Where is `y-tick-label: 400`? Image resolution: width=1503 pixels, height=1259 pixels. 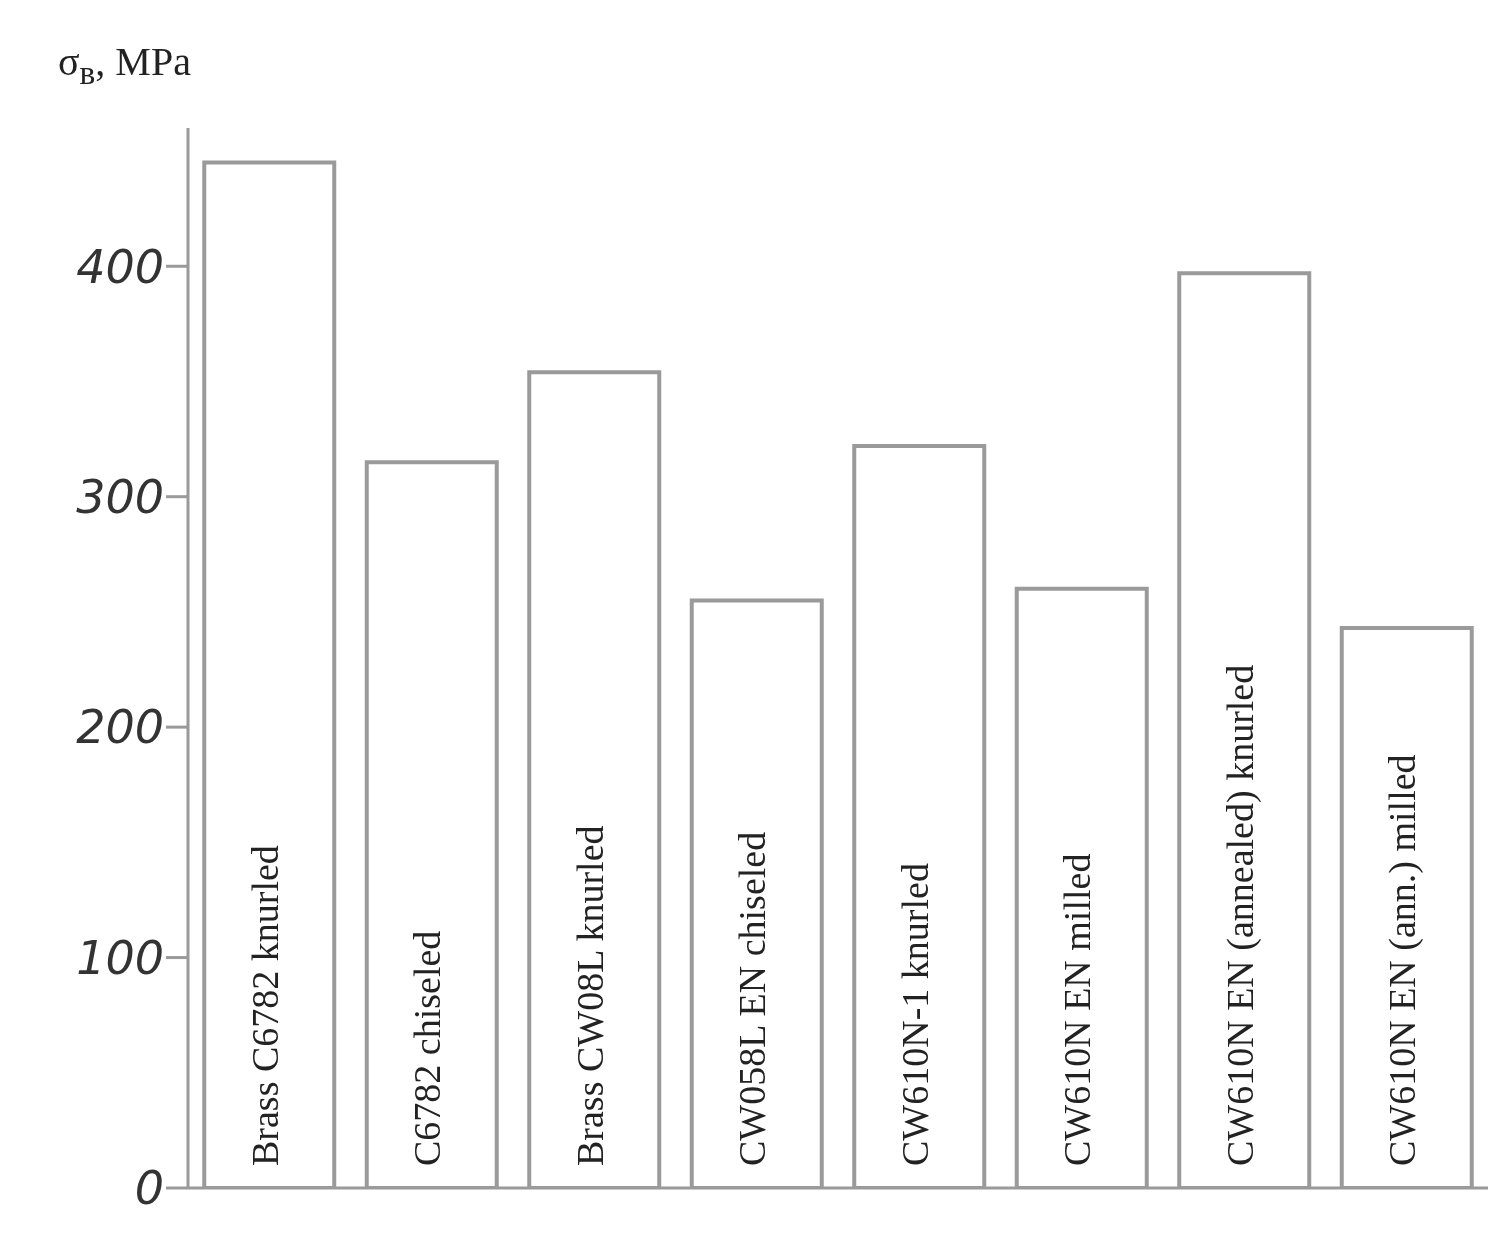 y-tick-label: 400 is located at coordinates (120, 266).